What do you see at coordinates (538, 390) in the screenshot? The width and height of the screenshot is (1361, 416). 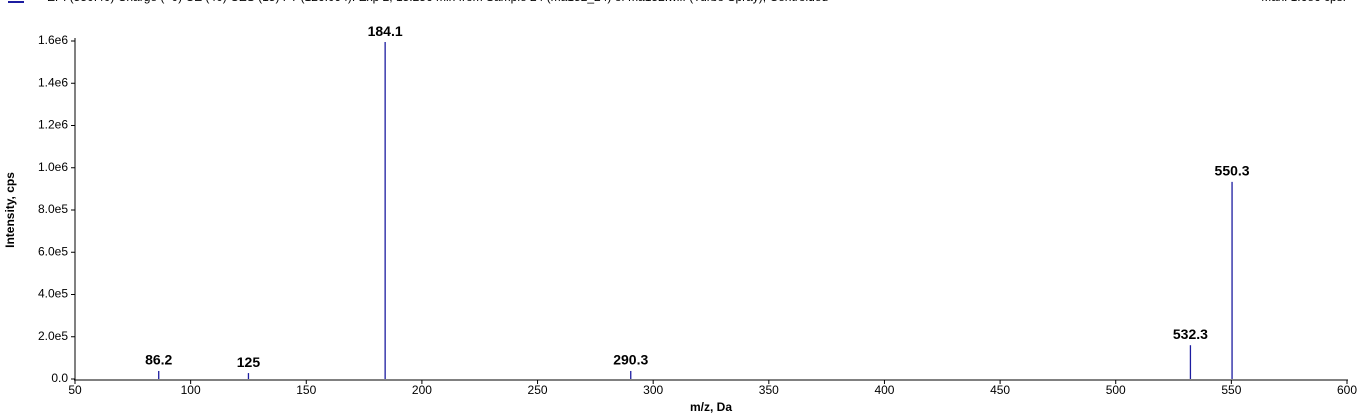 I see `x-tick-label: 250` at bounding box center [538, 390].